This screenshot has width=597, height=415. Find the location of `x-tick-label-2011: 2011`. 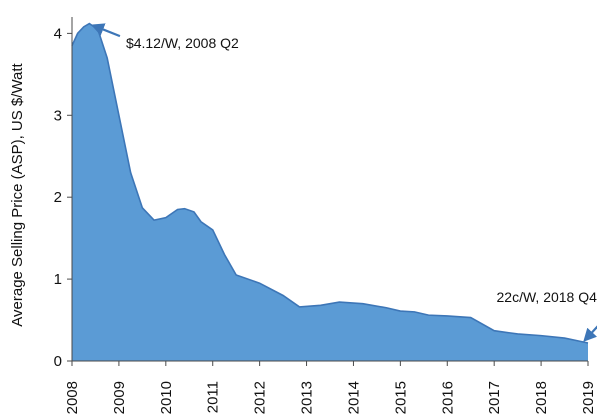

x-tick-label-2011: 2011 is located at coordinates (213, 397).